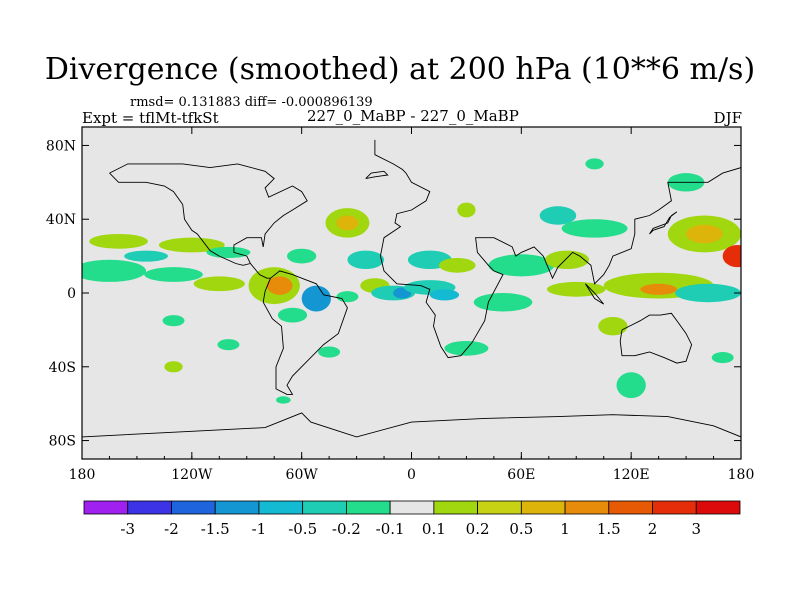  I want to click on y-tick-label: 80S, so click(62, 442).